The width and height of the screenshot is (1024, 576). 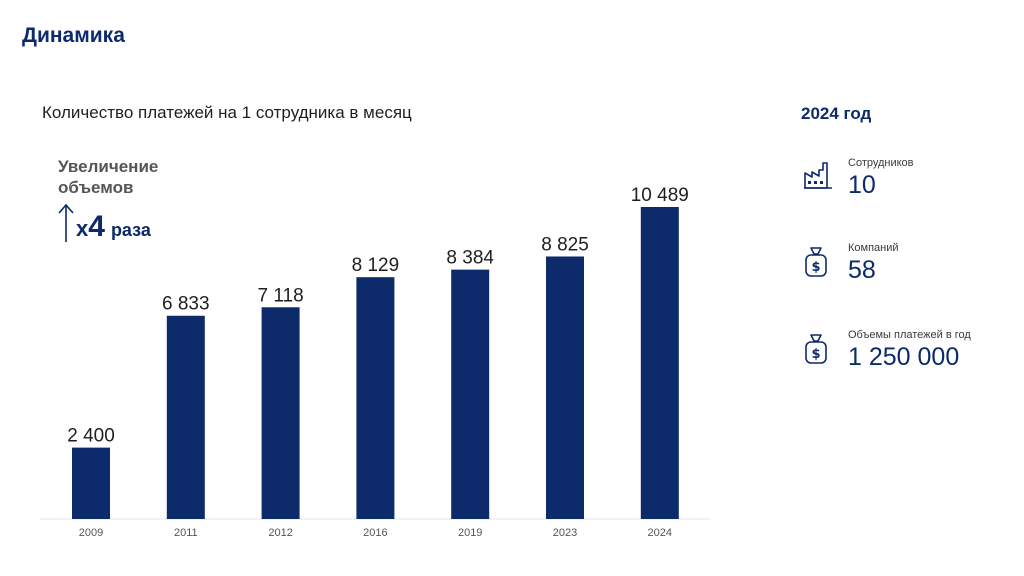 I want to click on data-label-2012: 7 118, so click(x=281, y=295).